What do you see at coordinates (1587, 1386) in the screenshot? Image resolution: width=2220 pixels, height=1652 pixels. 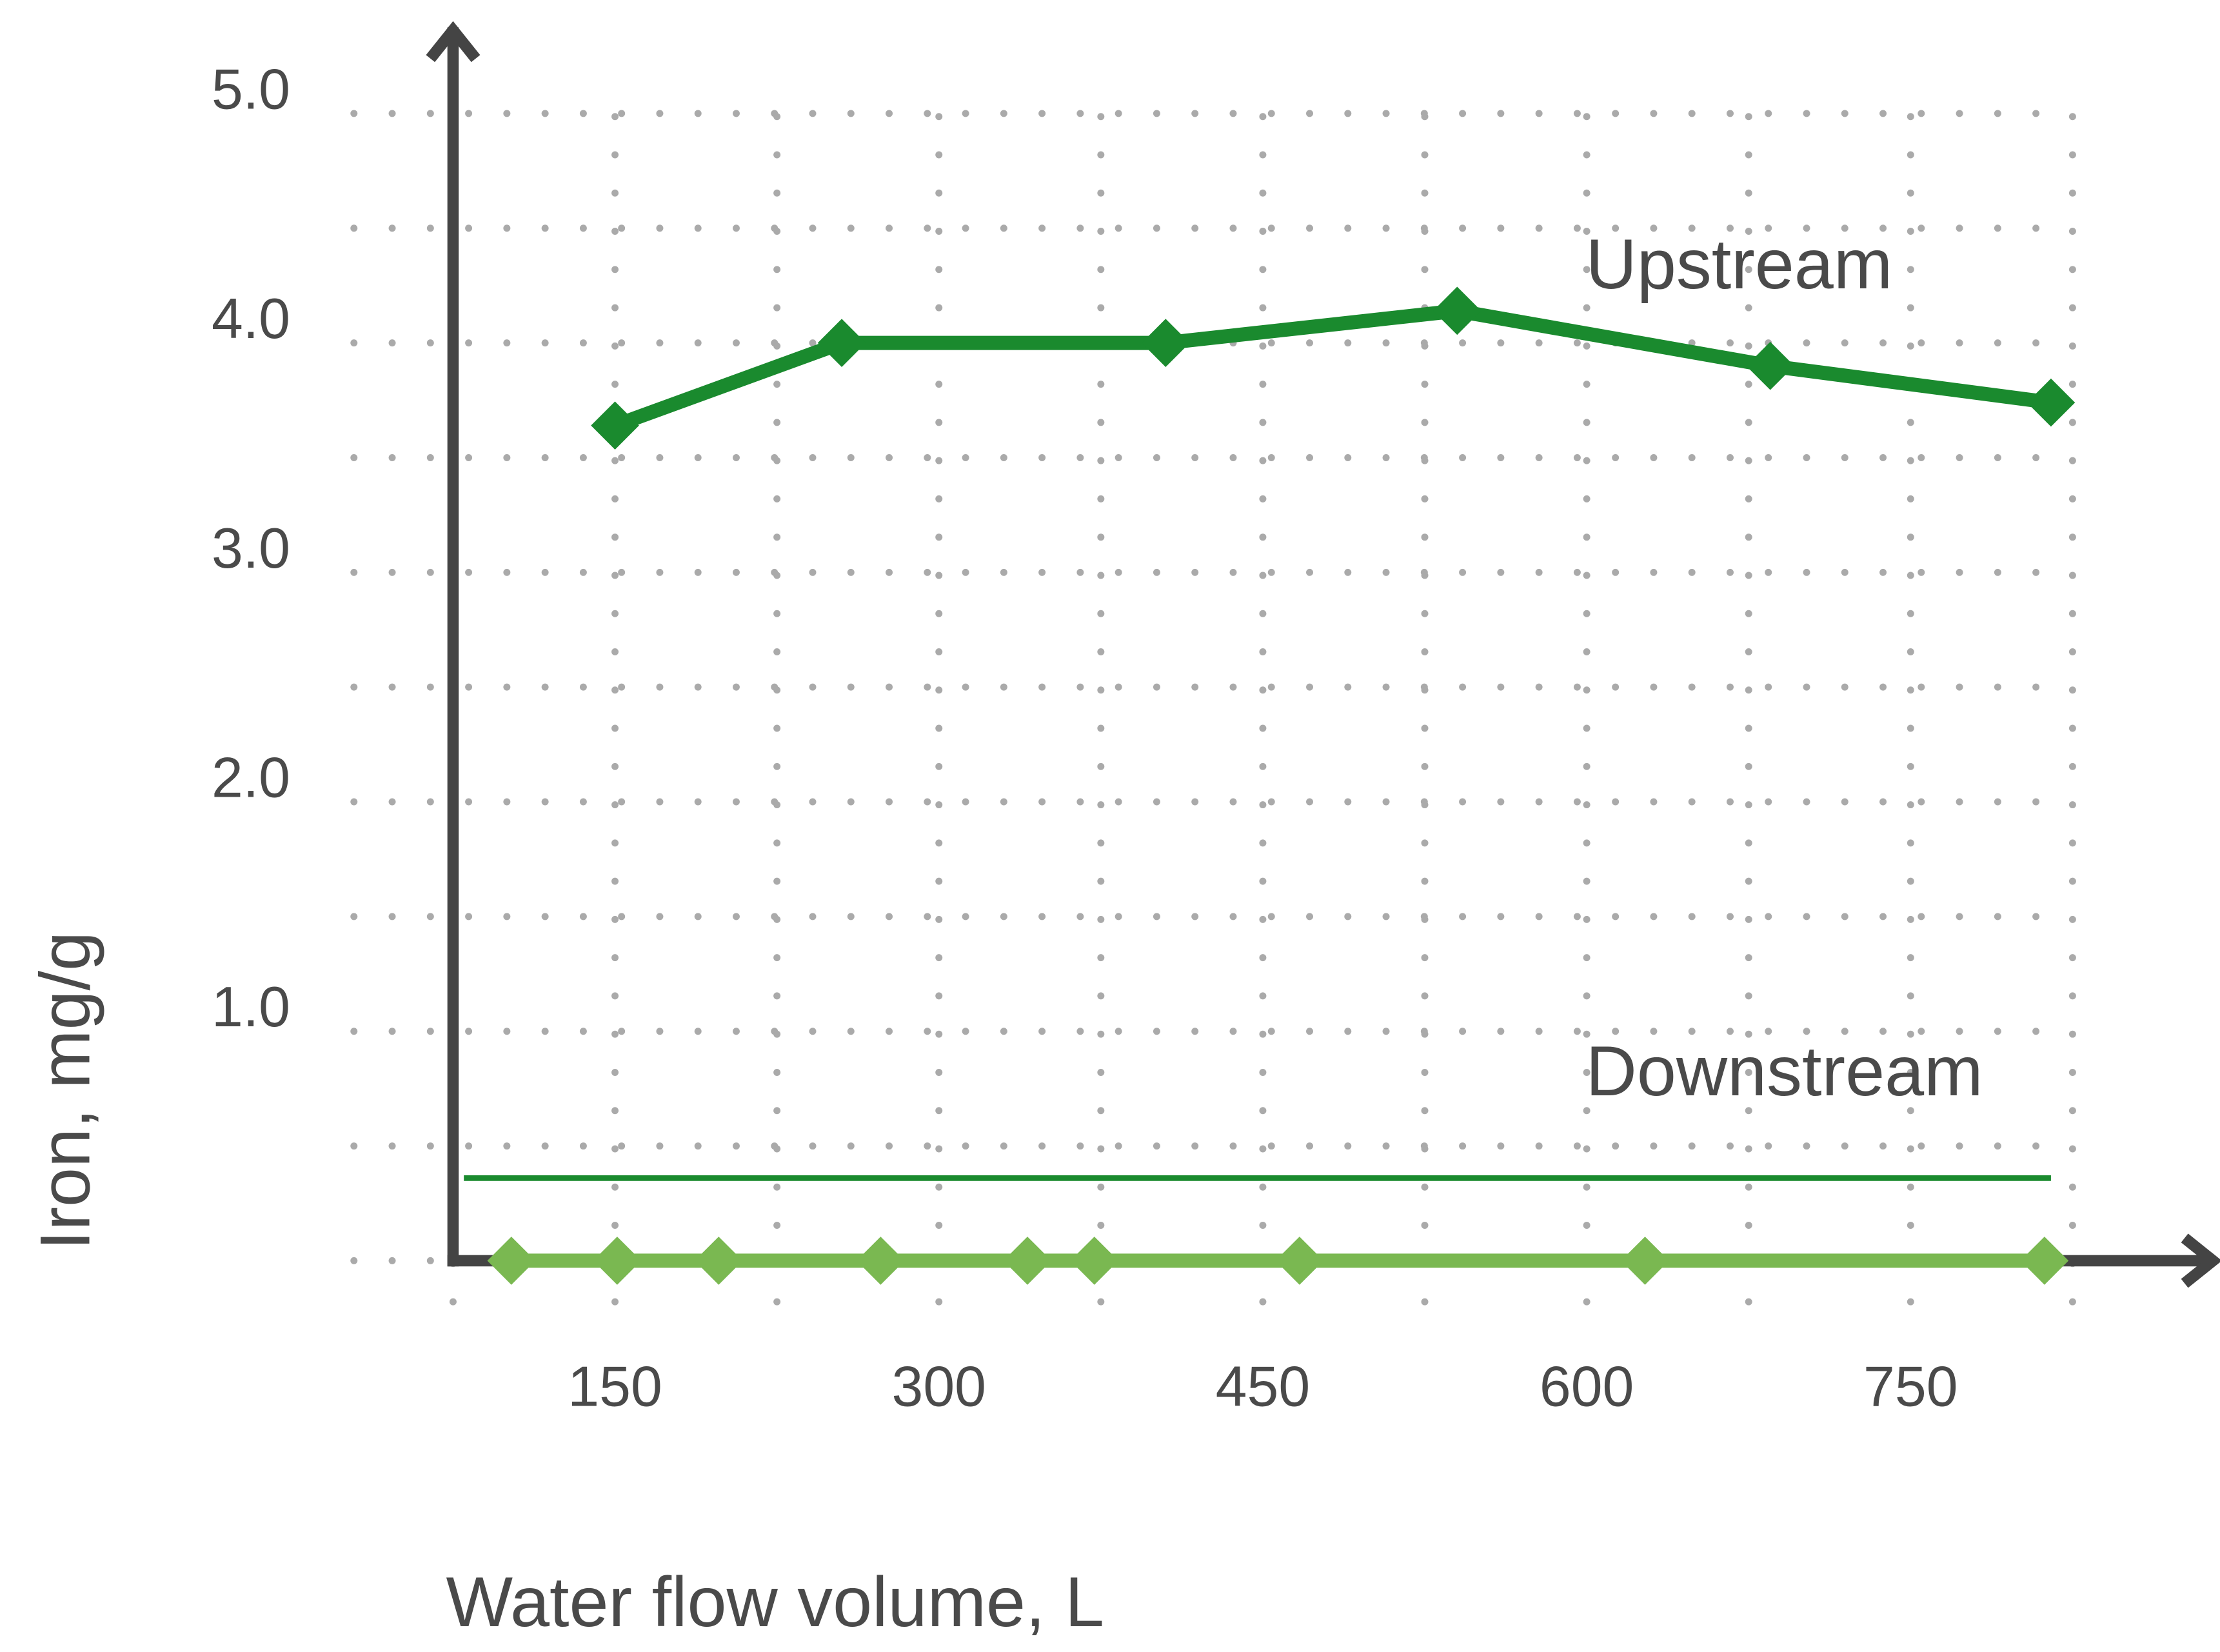 I see `x-tick-label: 600` at bounding box center [1587, 1386].